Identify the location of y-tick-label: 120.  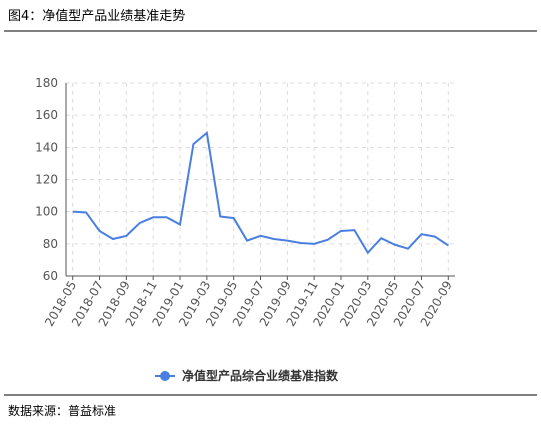
(46, 180).